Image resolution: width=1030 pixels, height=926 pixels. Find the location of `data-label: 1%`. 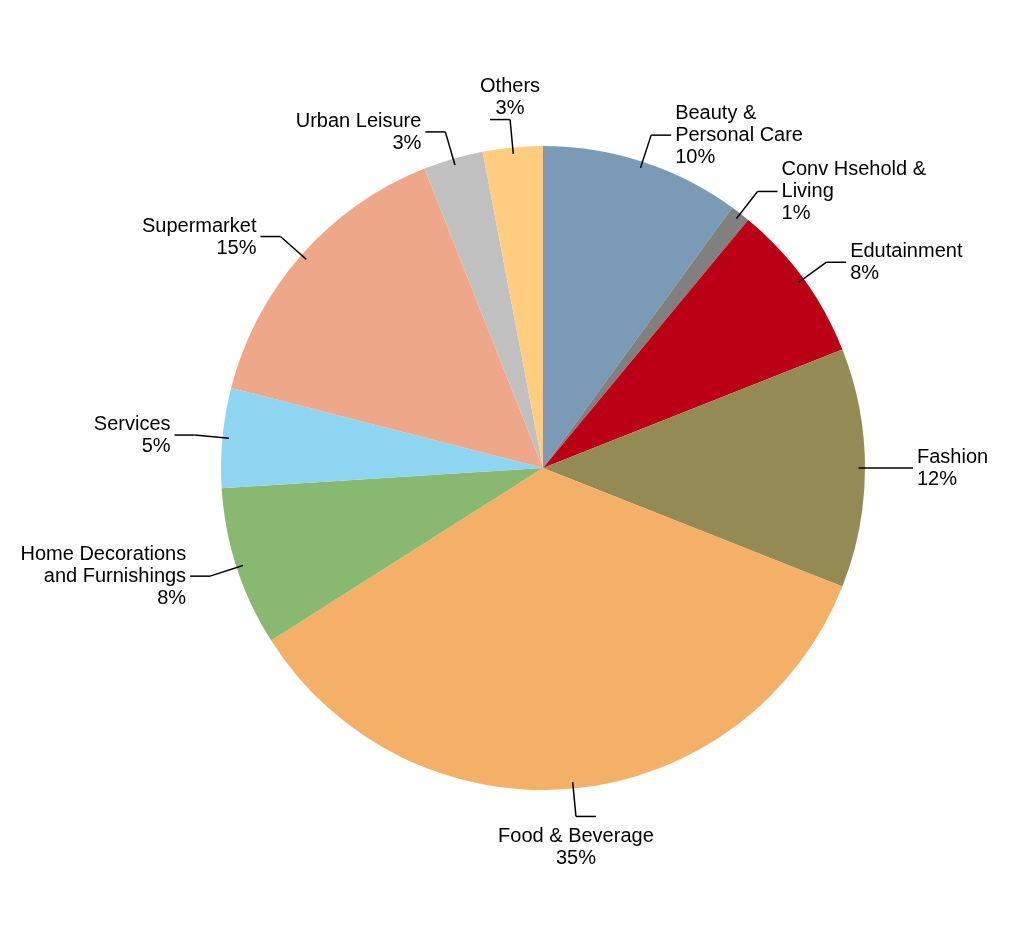

data-label: 1% is located at coordinates (796, 212).